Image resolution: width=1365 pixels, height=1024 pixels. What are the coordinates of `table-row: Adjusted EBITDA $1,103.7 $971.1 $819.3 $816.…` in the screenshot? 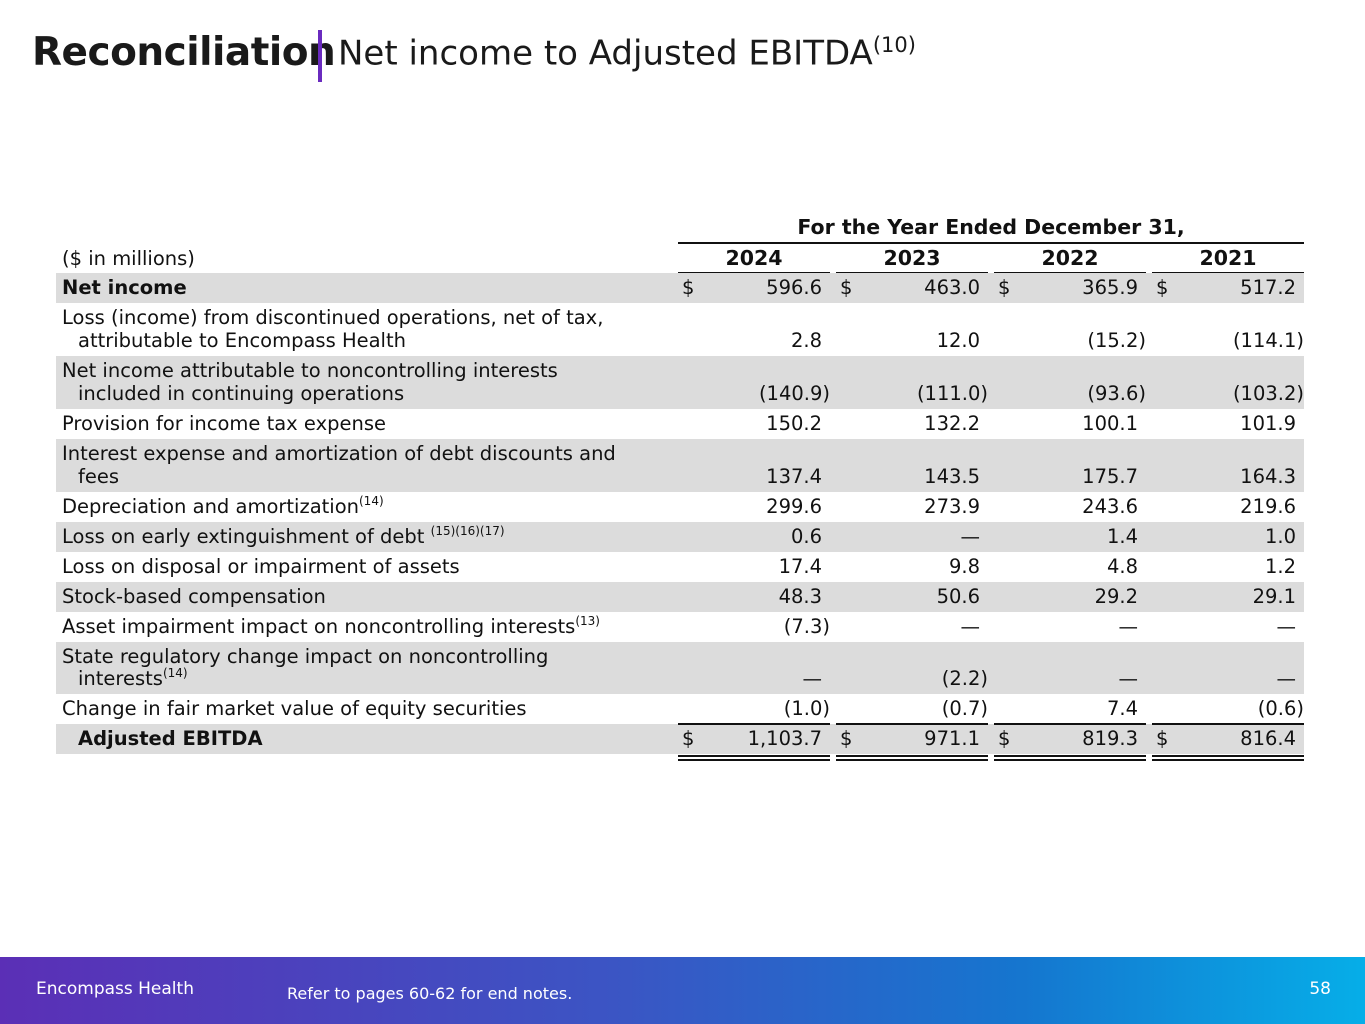 It's located at (680, 739).